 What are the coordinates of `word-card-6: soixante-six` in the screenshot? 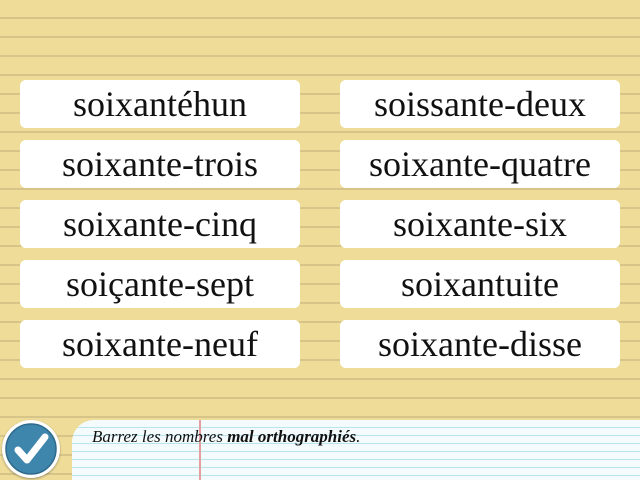 It's located at (480, 224).